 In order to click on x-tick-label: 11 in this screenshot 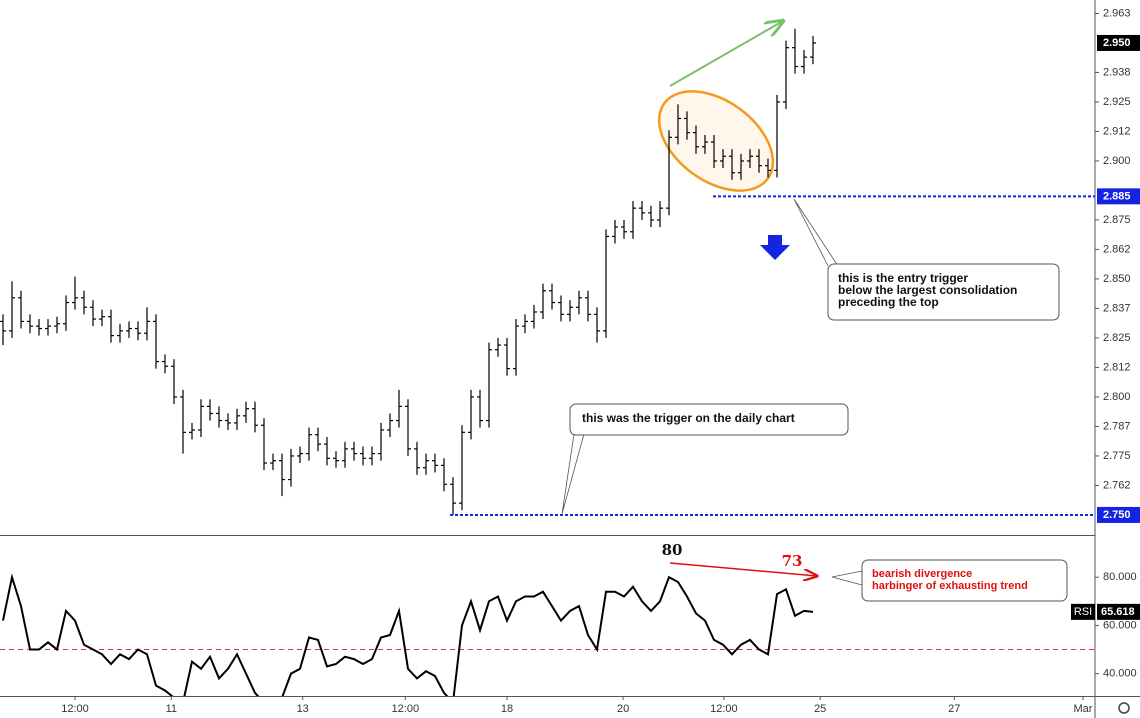, I will do `click(171, 709)`.